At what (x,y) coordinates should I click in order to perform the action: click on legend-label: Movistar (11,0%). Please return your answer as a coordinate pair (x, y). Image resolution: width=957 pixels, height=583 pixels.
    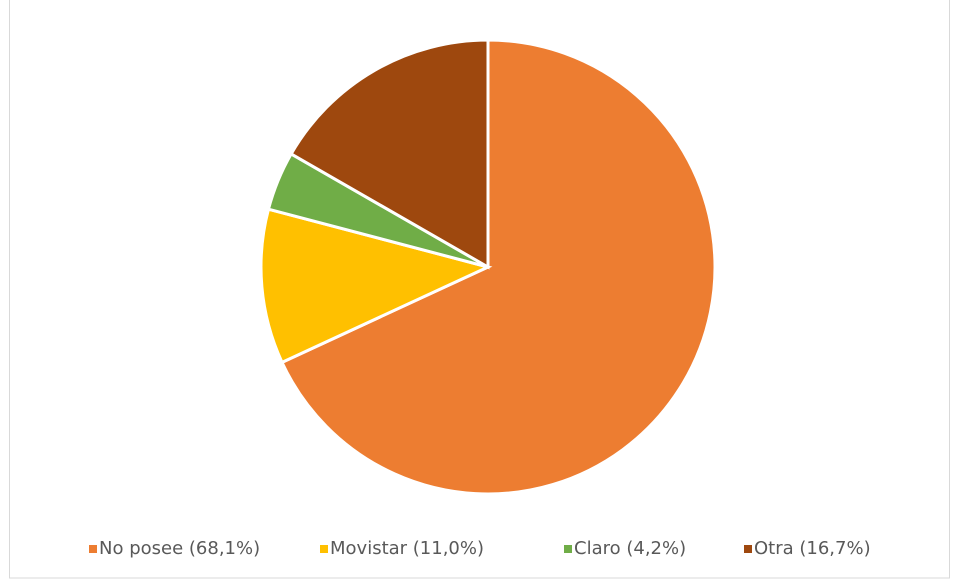
    Looking at the image, I should click on (407, 548).